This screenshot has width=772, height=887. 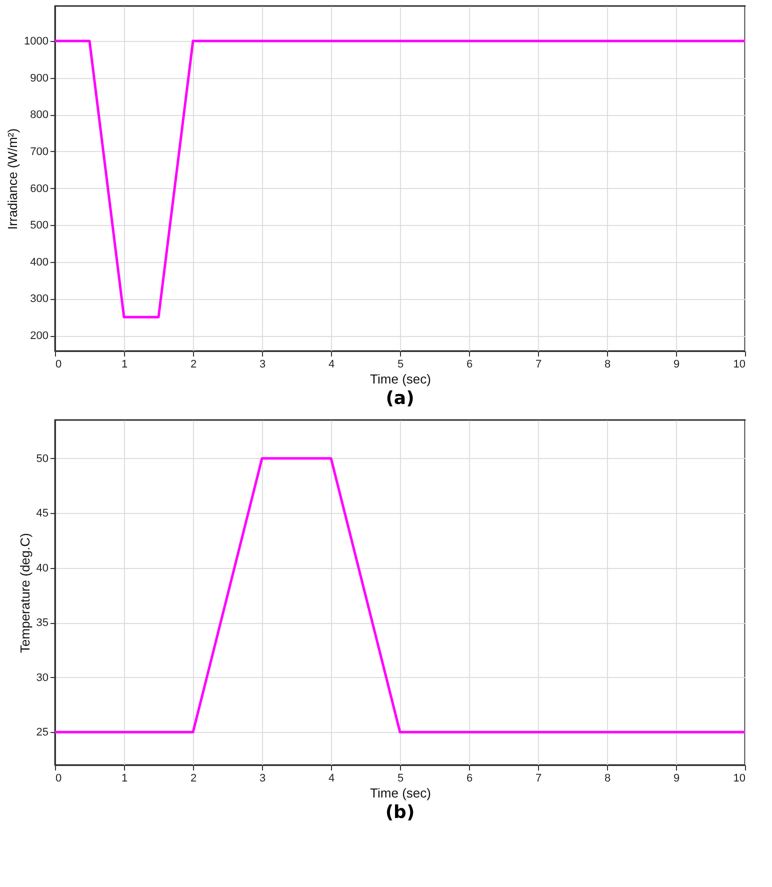 What do you see at coordinates (24, 593) in the screenshot?
I see `y-axis-title: Temperature (deg.C)` at bounding box center [24, 593].